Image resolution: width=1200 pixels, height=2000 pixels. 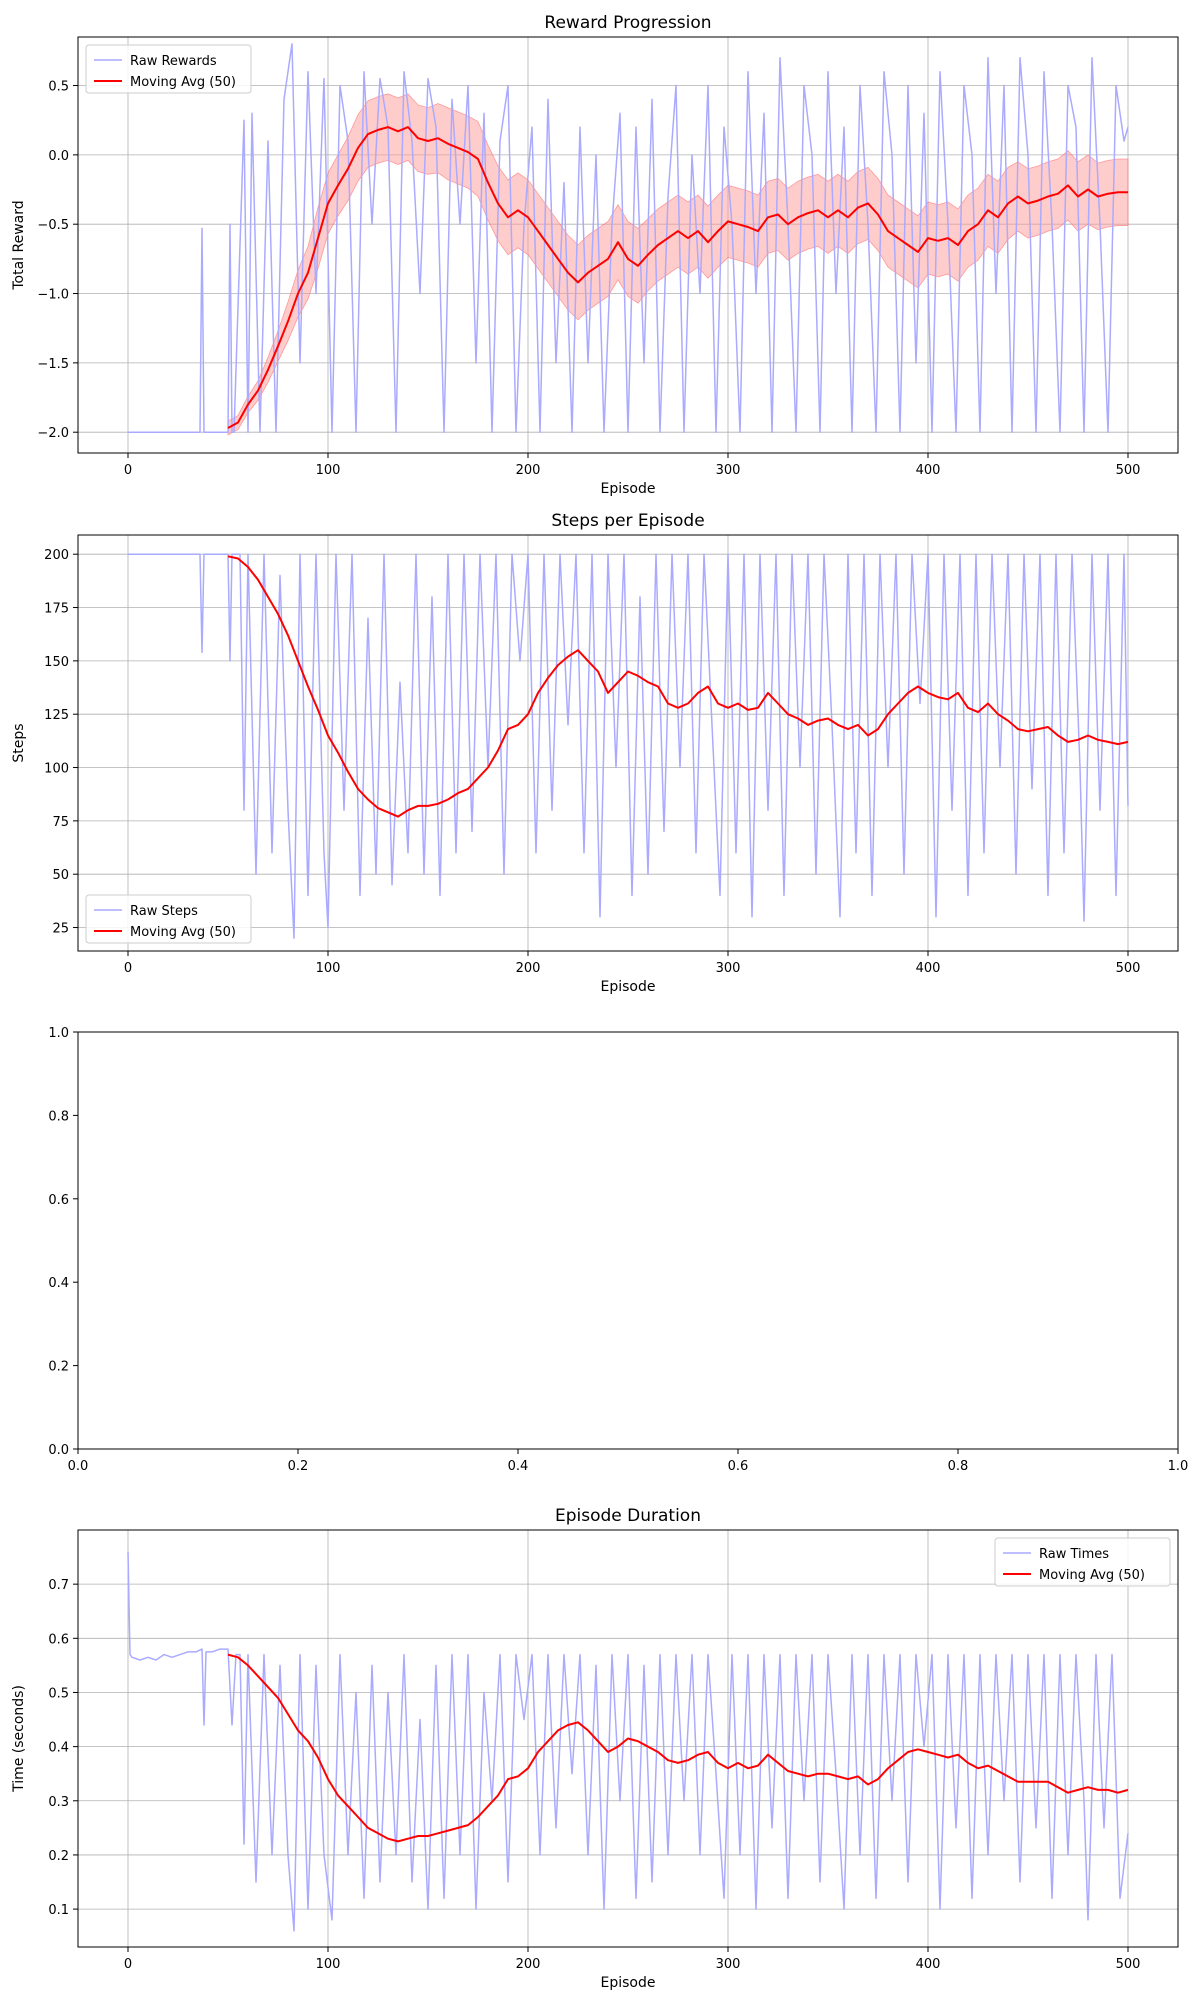 I want to click on x-tick-label: 0.2, so click(x=298, y=1466).